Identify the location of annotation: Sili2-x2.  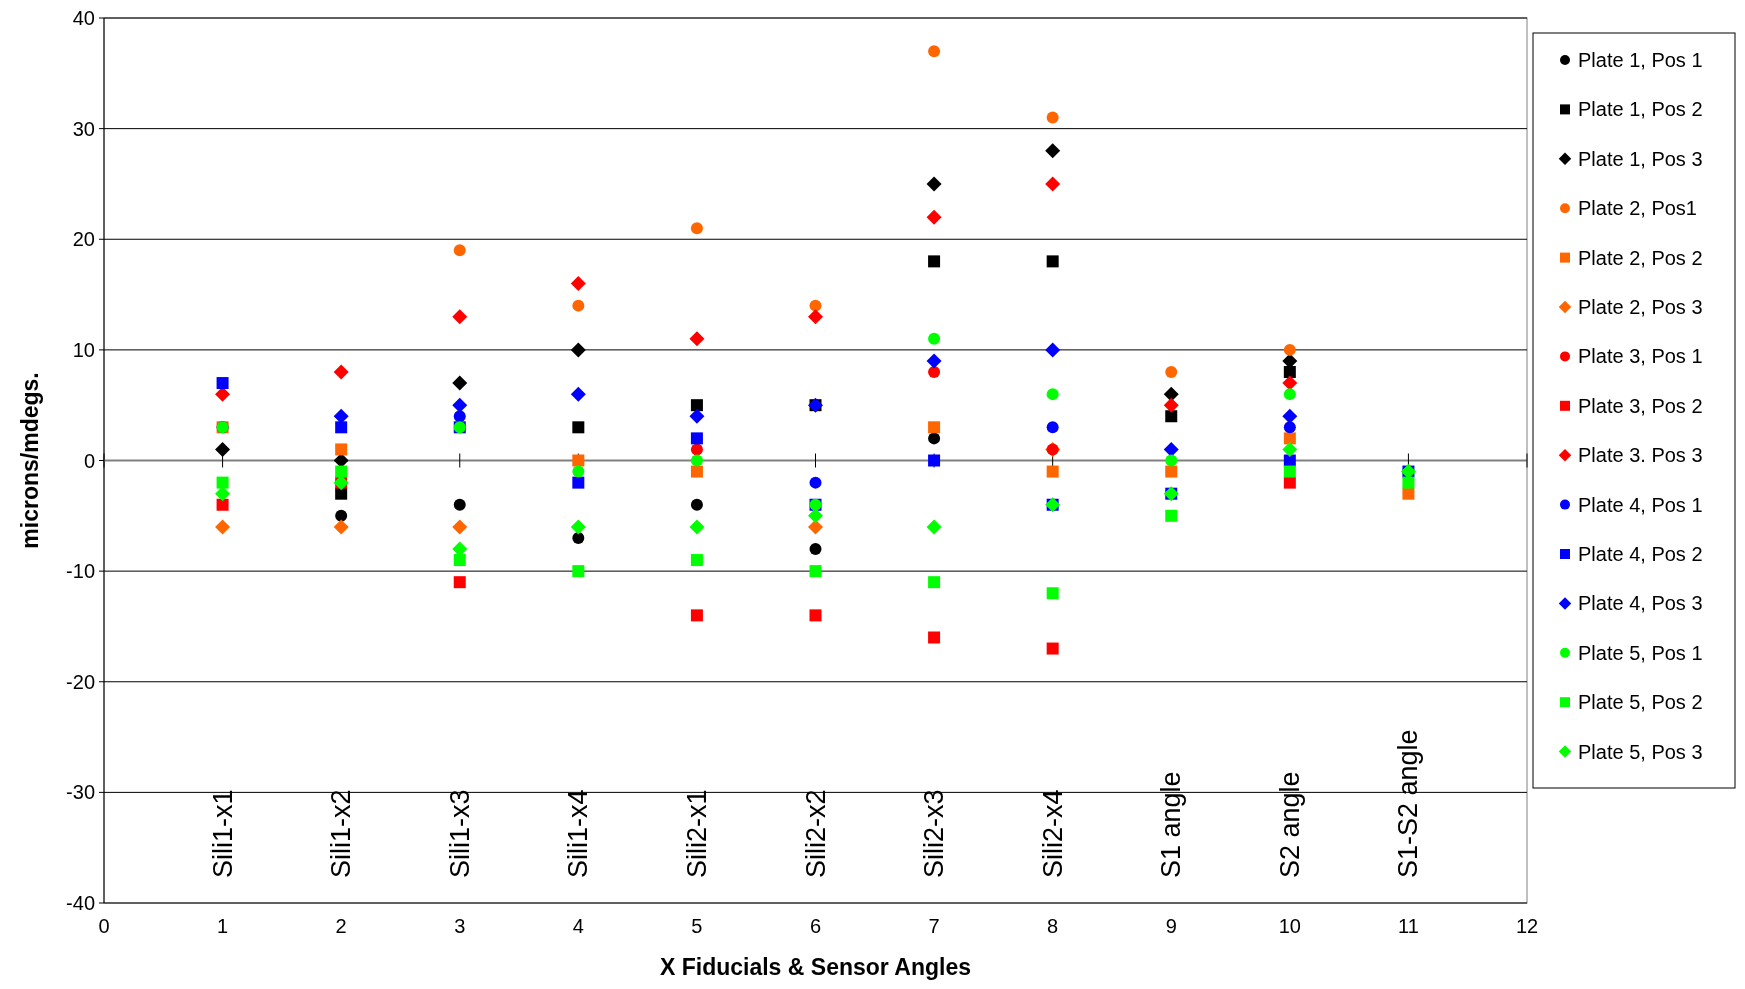
(815, 833).